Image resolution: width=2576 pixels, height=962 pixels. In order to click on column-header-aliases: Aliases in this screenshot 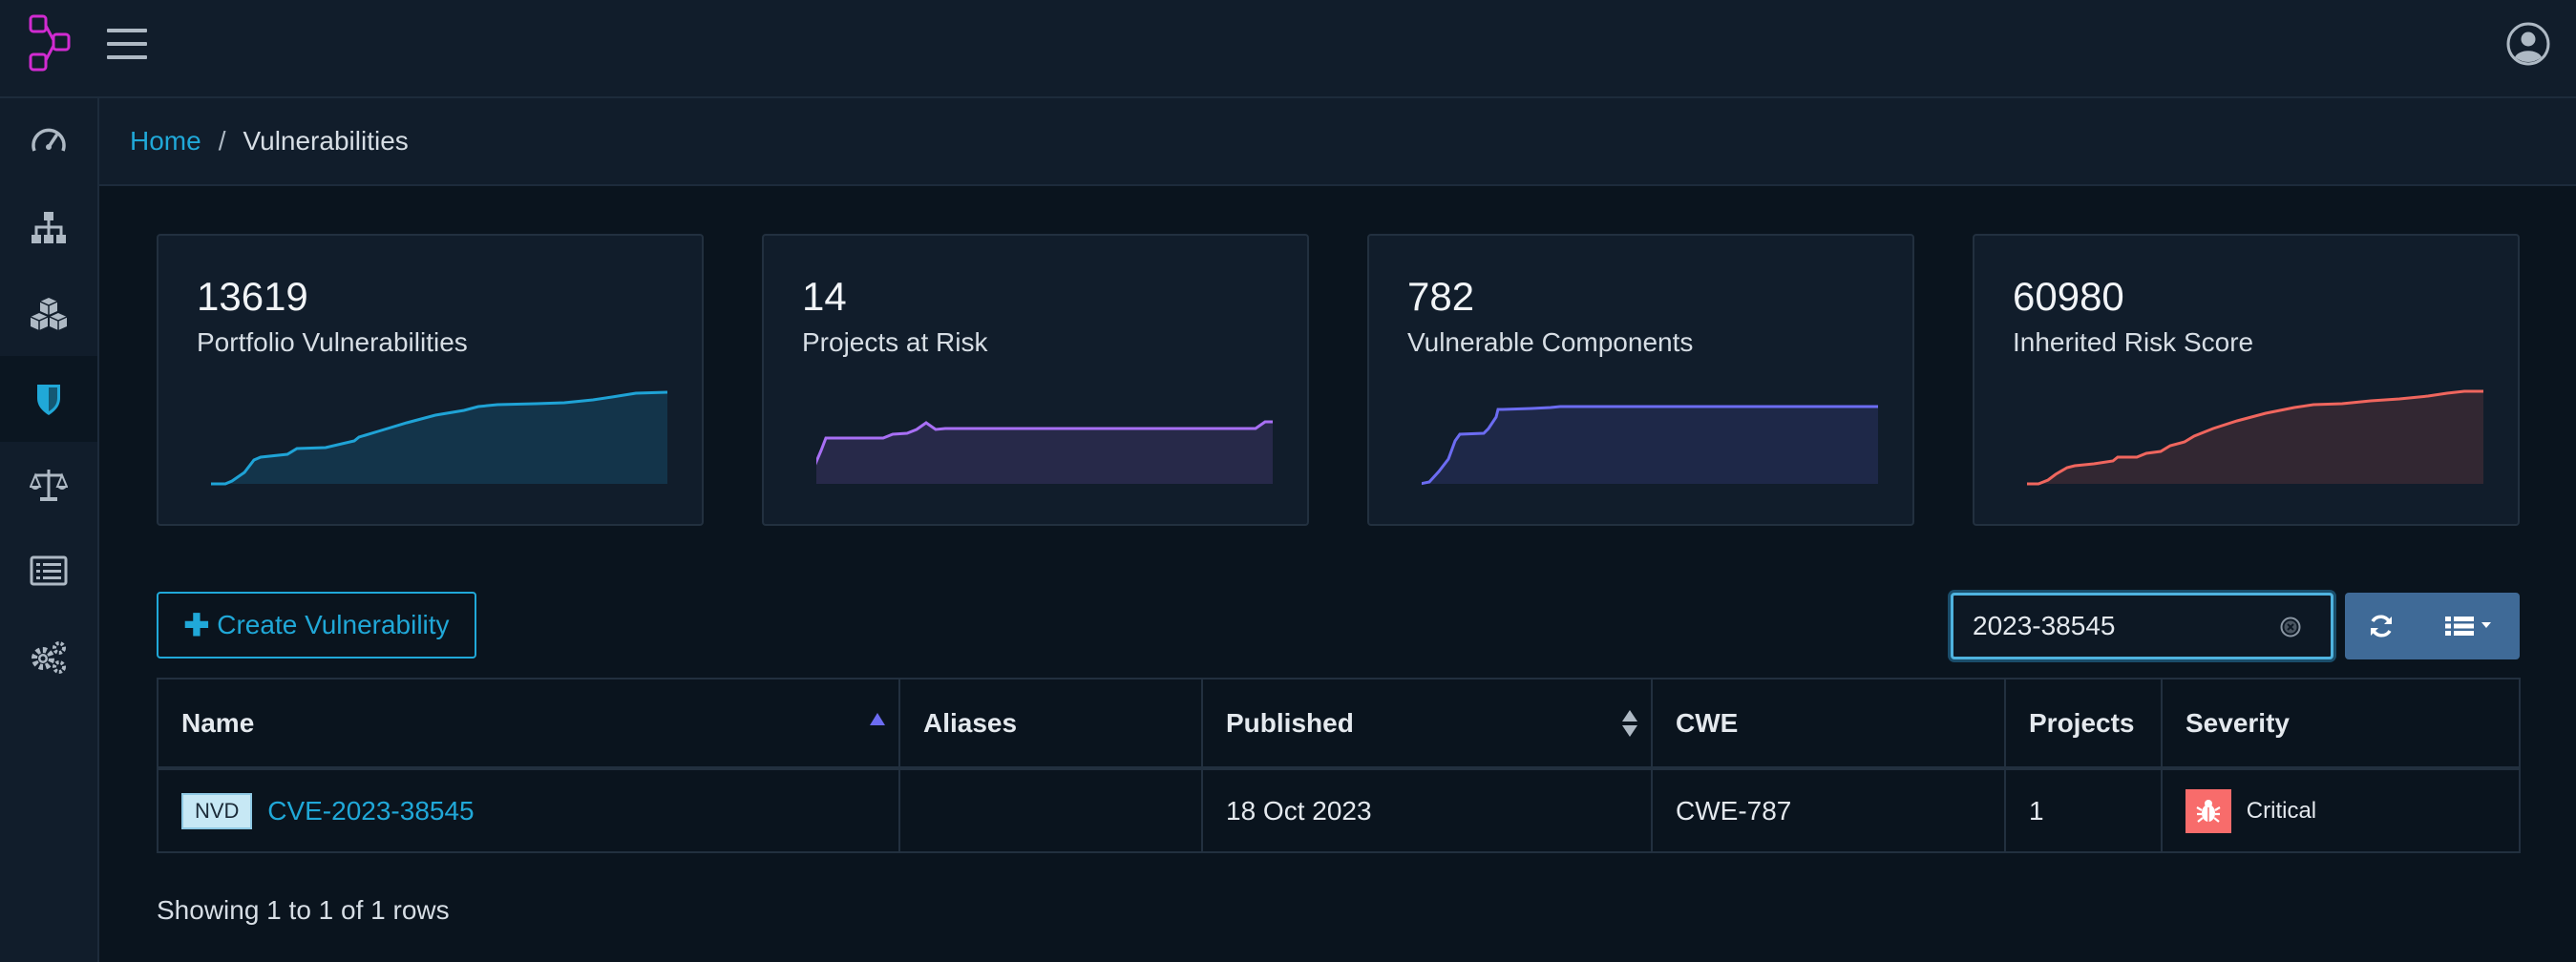, I will do `click(1050, 724)`.